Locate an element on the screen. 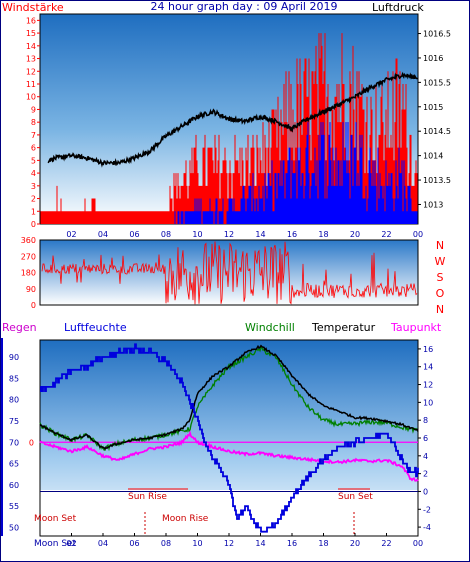 This screenshot has height=562, width=470. hour-tick-label: 06 is located at coordinates (134, 543).